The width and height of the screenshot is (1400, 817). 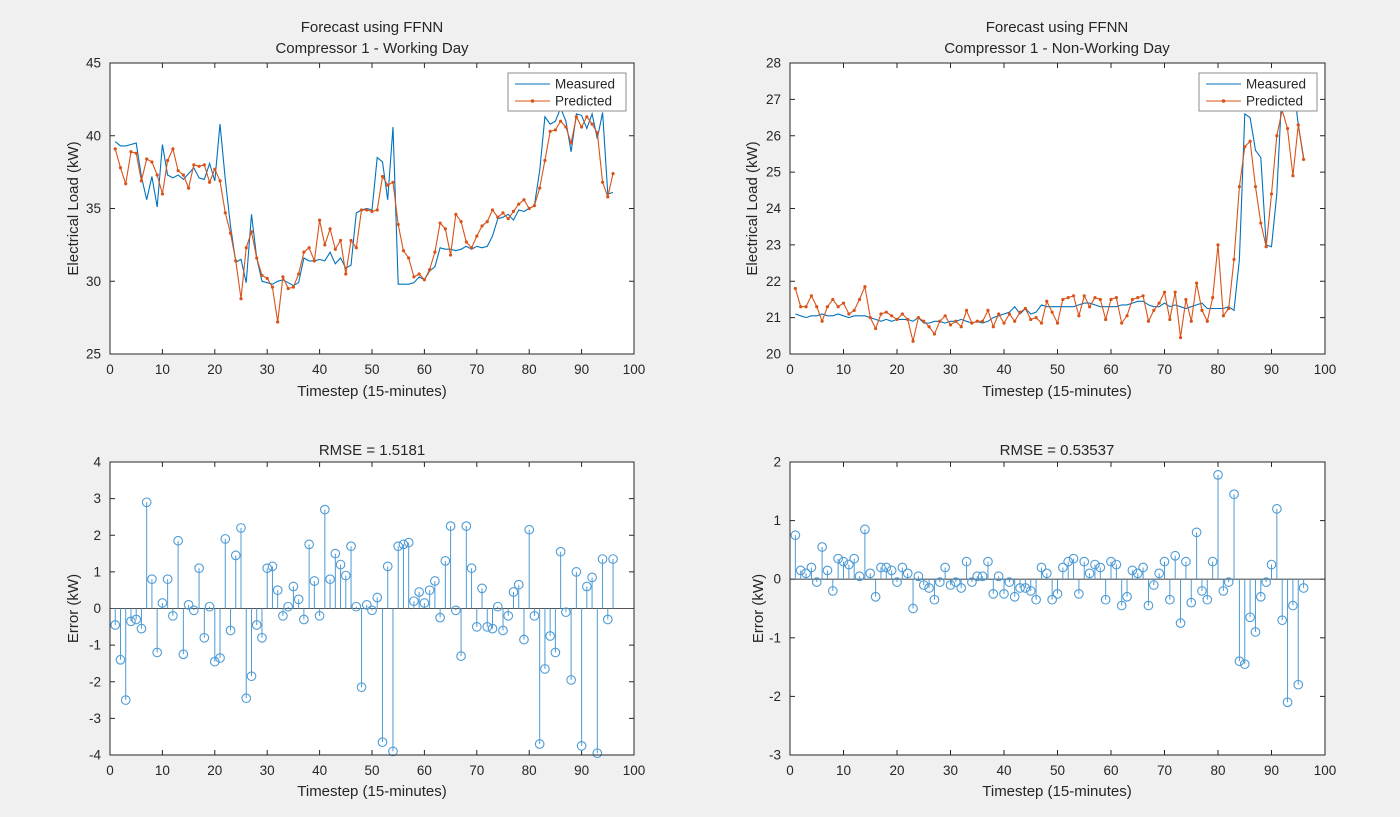 What do you see at coordinates (777, 520) in the screenshot?
I see `y-tick-label: 1` at bounding box center [777, 520].